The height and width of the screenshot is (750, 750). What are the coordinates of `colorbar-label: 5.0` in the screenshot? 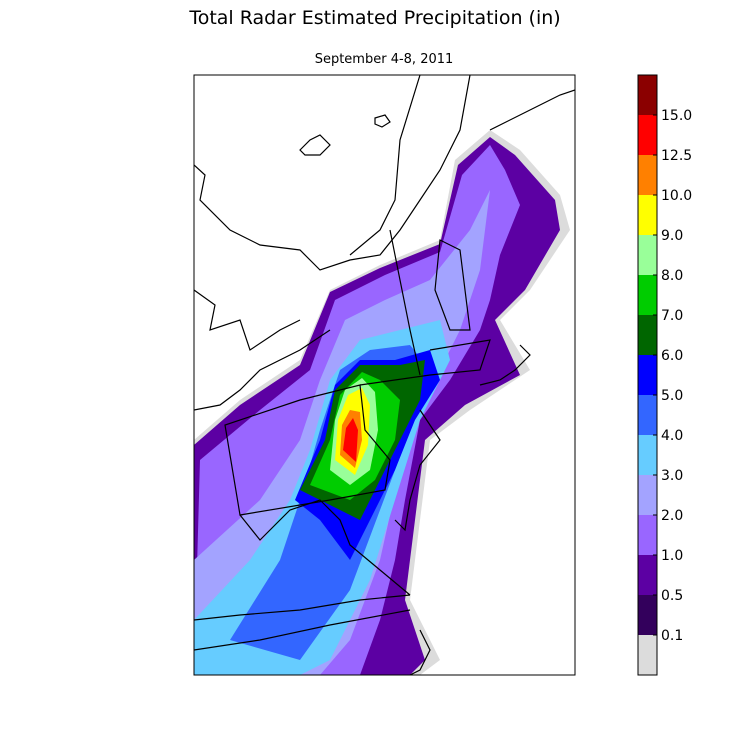 It's located at (672, 396).